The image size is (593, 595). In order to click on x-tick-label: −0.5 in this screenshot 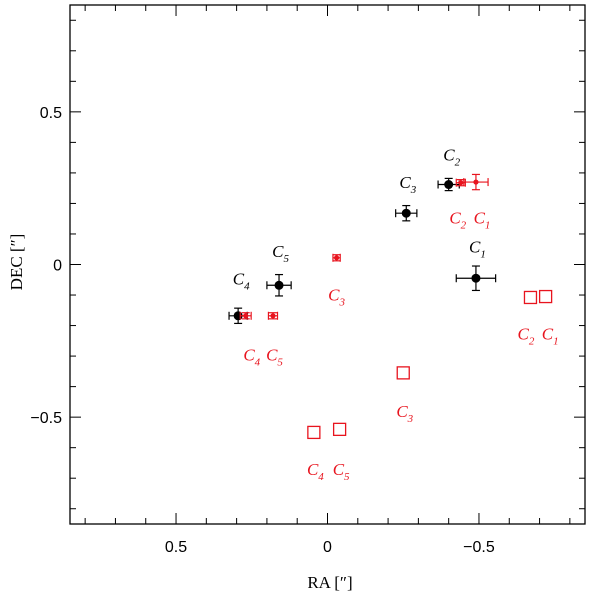, I will do `click(479, 547)`.